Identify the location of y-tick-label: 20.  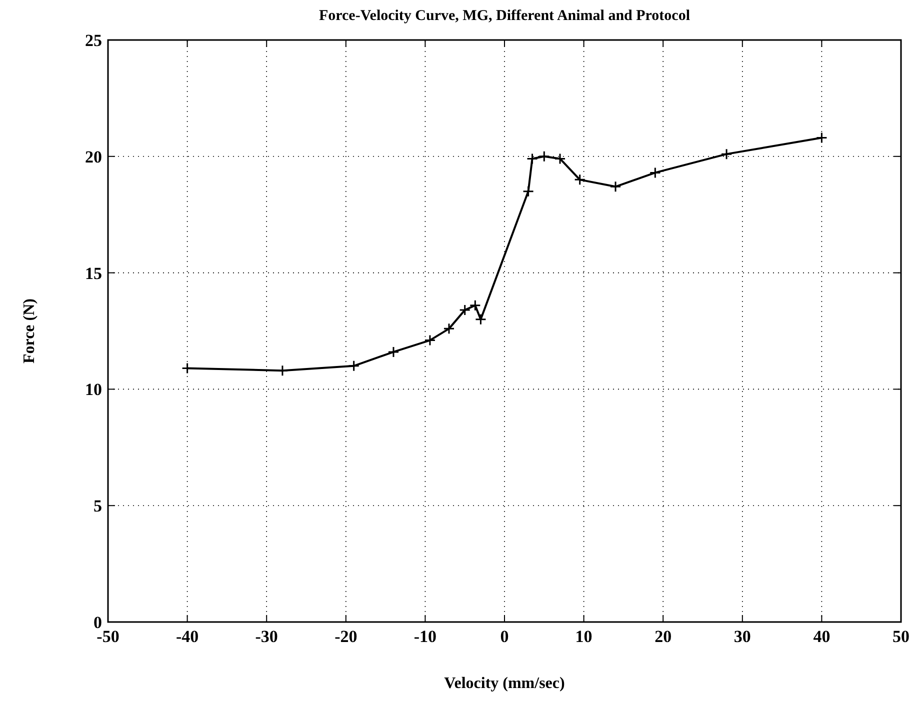
(93, 156).